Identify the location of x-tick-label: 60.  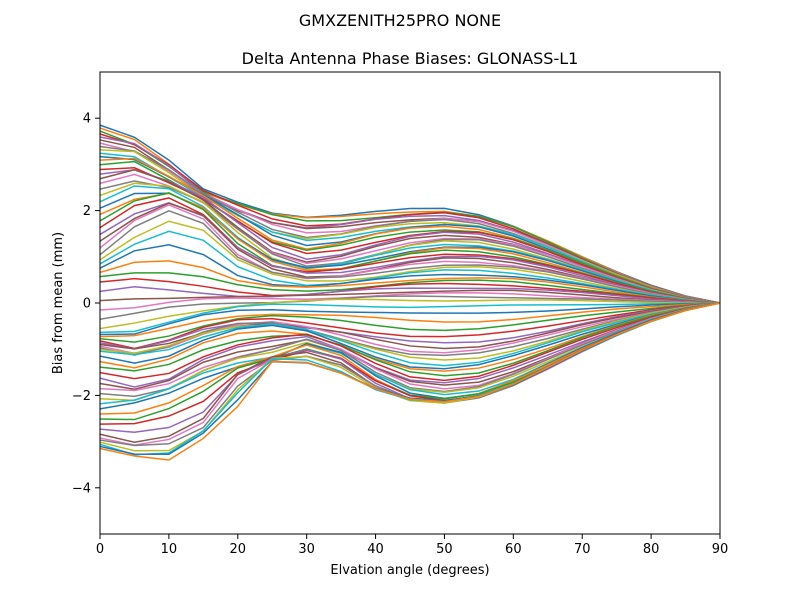
(513, 549).